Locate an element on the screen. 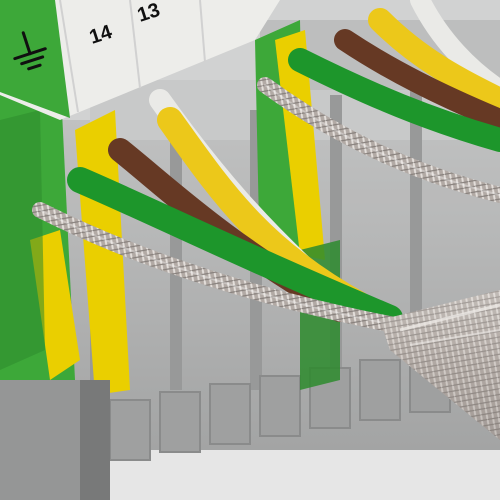 Image resolution: width=500 pixels, height=500 pixels. braided-cable-bundle is located at coordinates (440, 365).